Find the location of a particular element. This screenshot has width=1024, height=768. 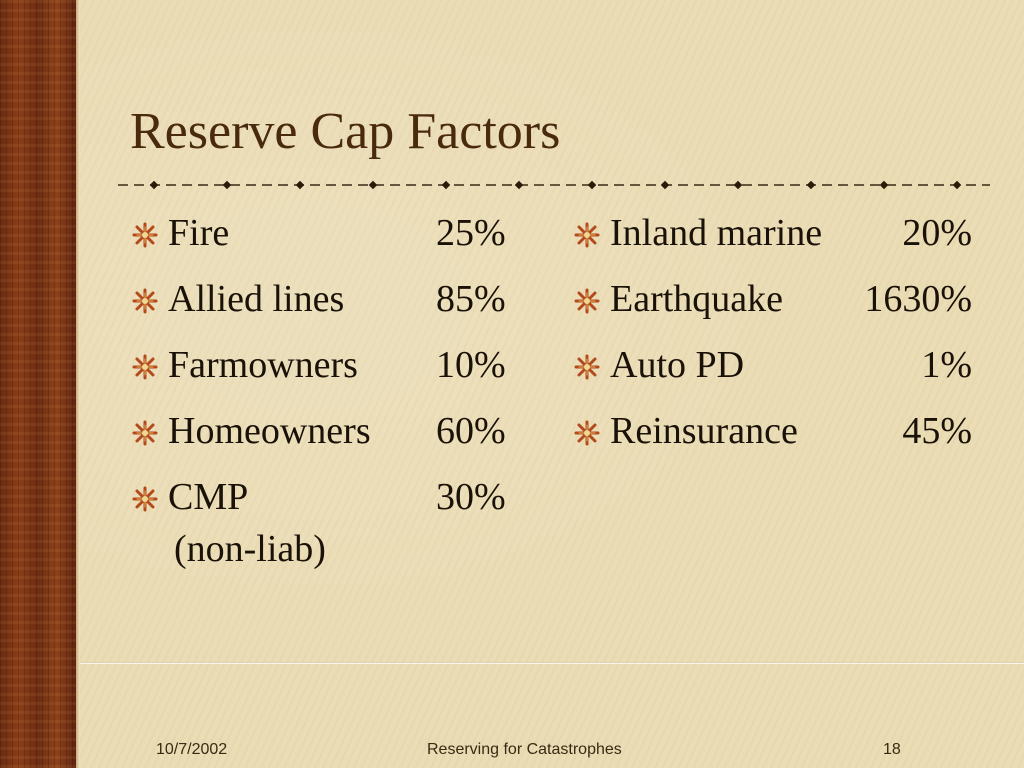

list-item-allied-lines: Allied lines 85% is located at coordinates (332, 307).